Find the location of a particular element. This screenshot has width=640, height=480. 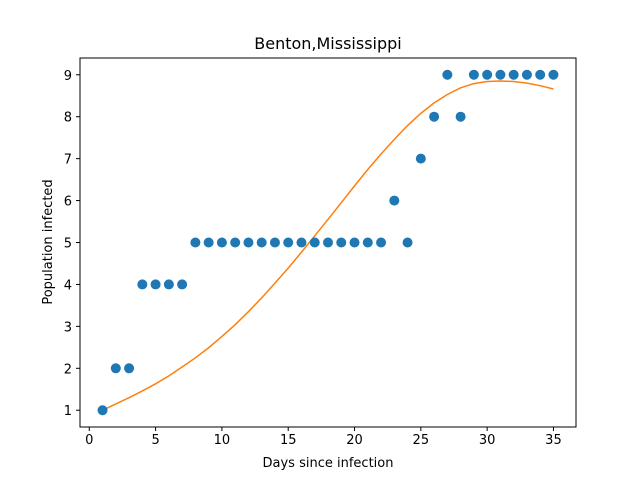

x-tick-label: 20 is located at coordinates (354, 440).